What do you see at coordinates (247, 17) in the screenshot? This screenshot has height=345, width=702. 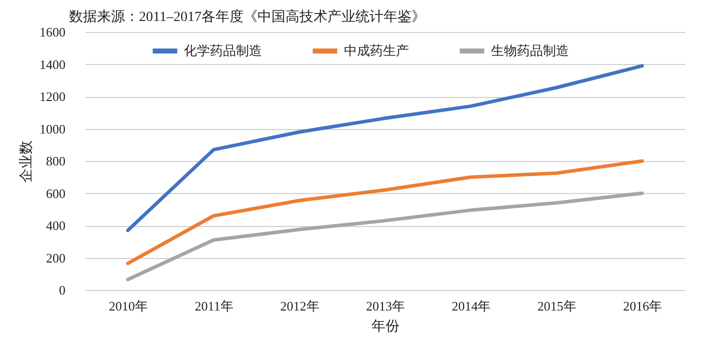 I see `chart-title: 数据来源：2011–2017各年度《中国高技术产业统计年鉴》` at bounding box center [247, 17].